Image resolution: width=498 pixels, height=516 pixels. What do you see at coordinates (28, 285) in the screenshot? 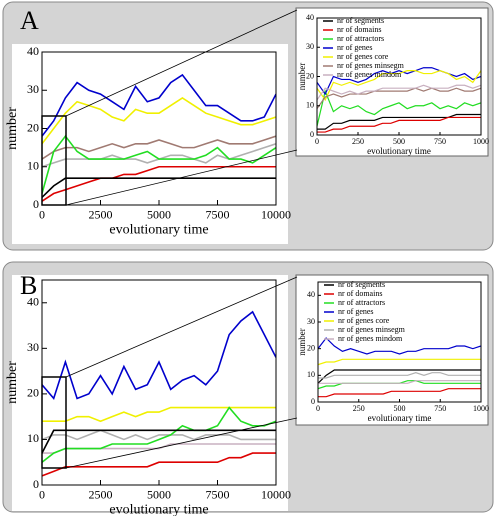
I see `panel-label: B` at bounding box center [28, 285].